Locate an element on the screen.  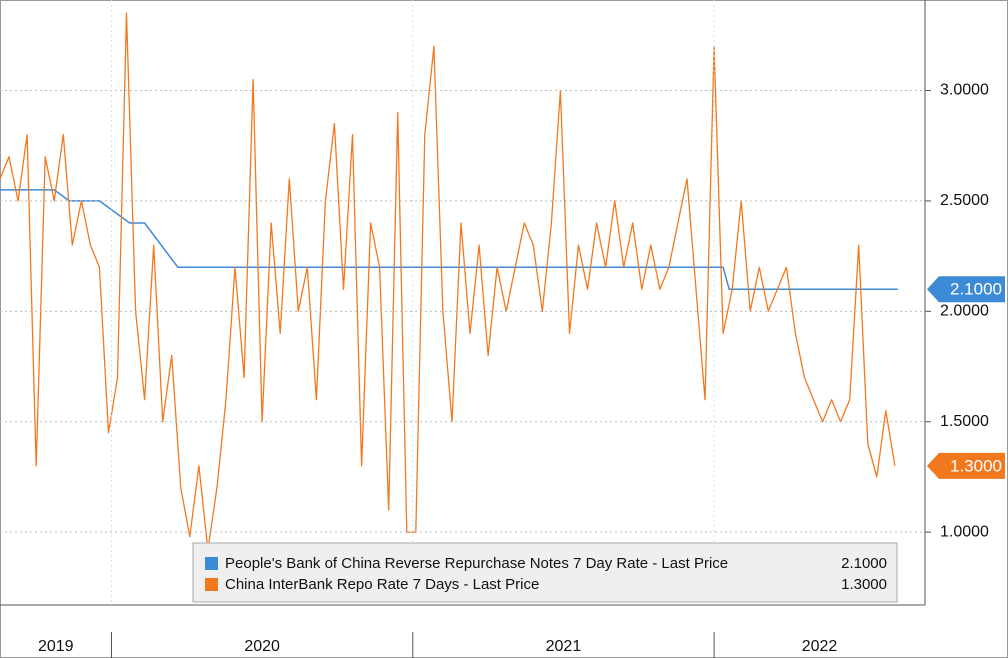
legend-value: 2.1000 is located at coordinates (864, 563).